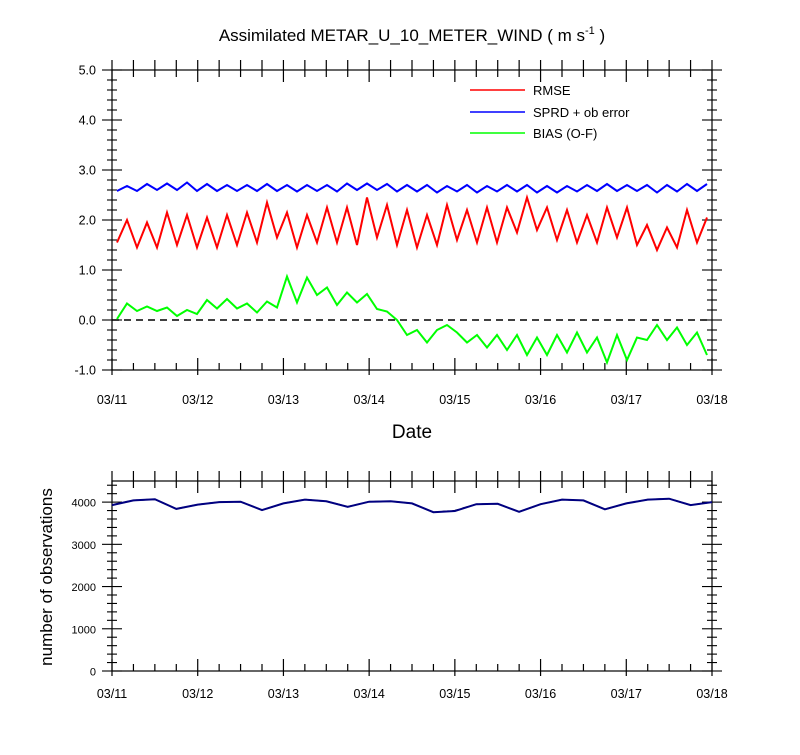 Image resolution: width=800 pixels, height=755 pixels. What do you see at coordinates (412, 224) in the screenshot?
I see `series-line-rmse` at bounding box center [412, 224].